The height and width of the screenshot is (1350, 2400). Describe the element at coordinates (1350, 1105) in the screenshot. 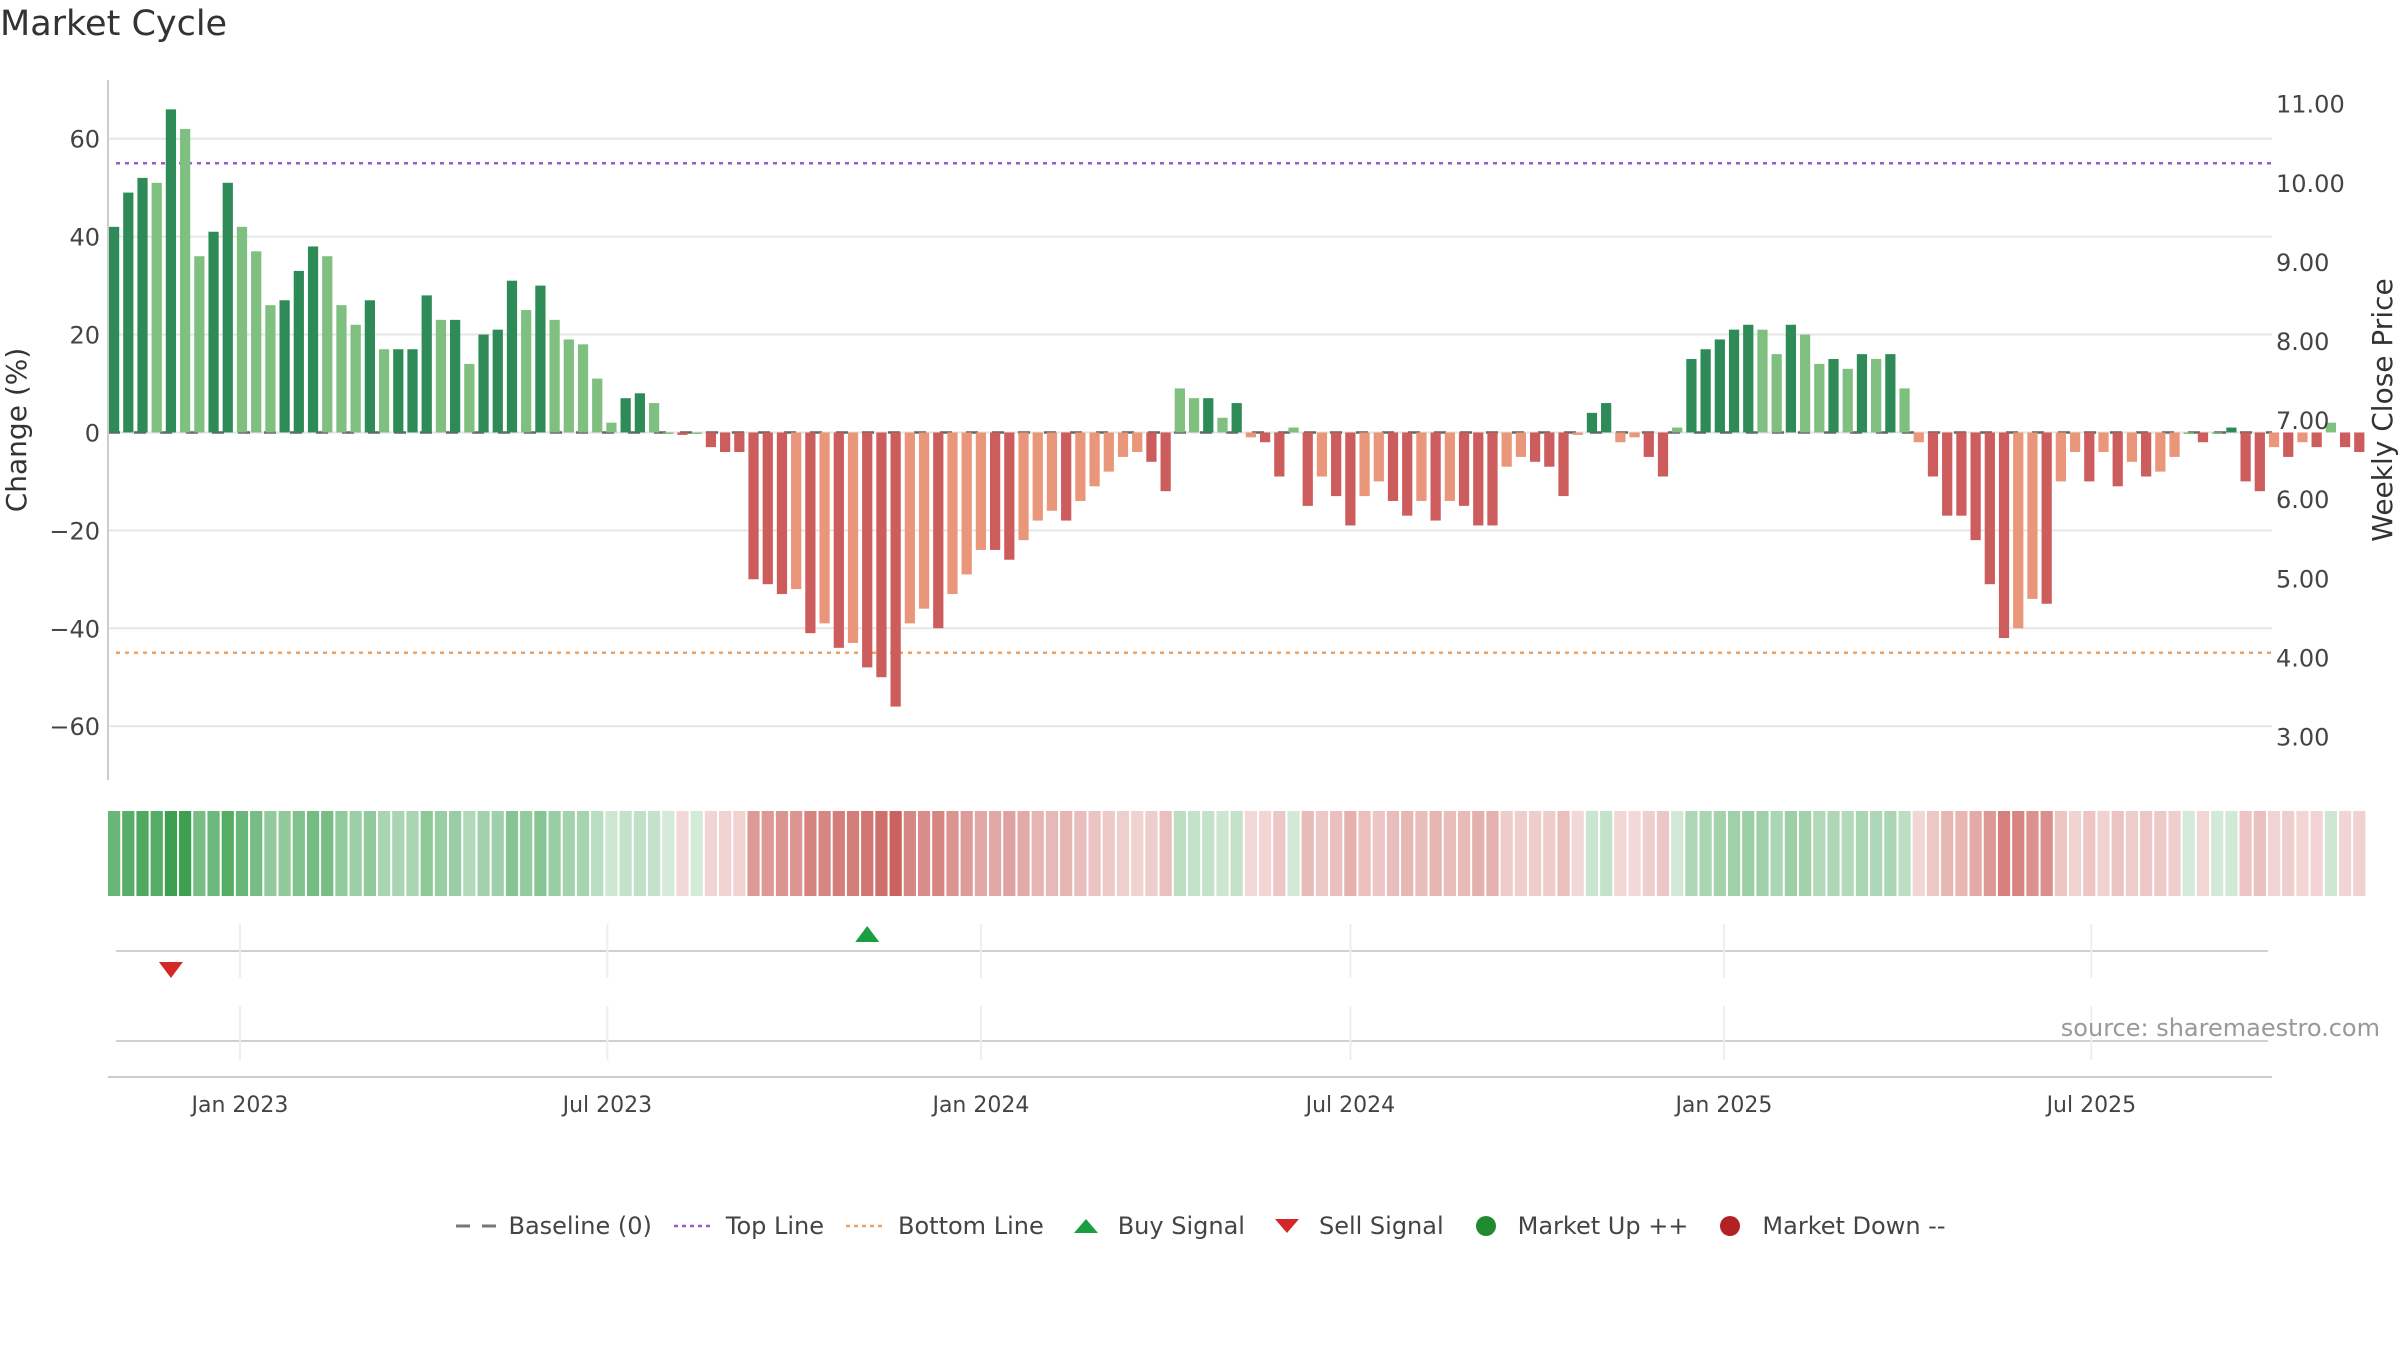

I see `x-tick-label: Jul 2024` at that location.